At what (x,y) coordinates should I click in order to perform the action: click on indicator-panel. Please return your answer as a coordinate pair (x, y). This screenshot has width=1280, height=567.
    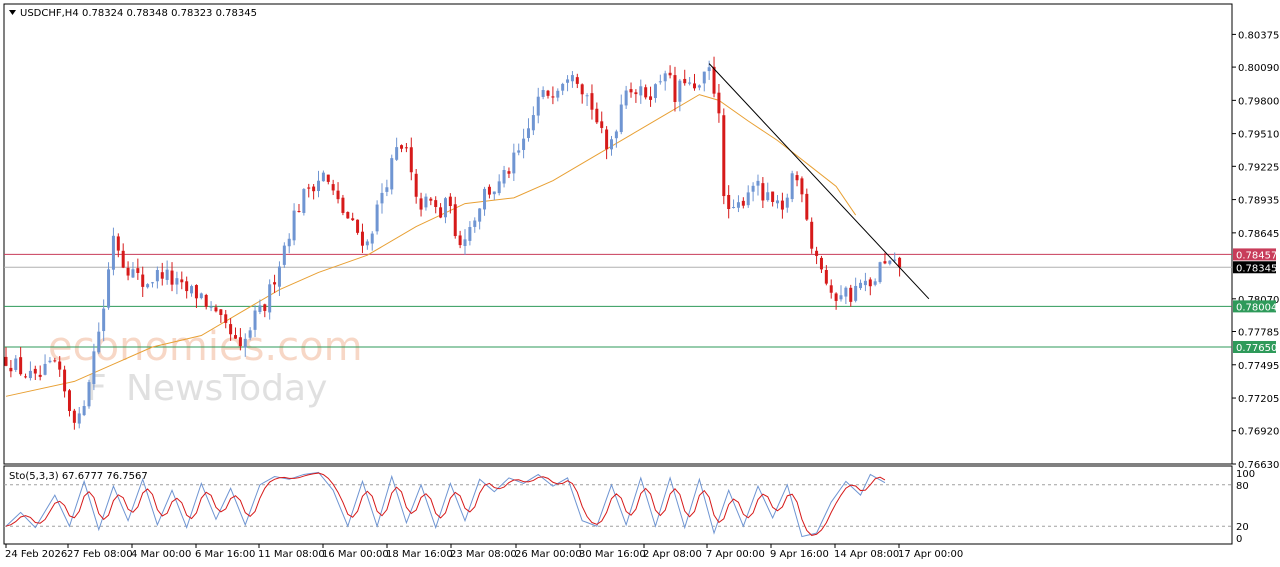
    Looking at the image, I should click on (618, 505).